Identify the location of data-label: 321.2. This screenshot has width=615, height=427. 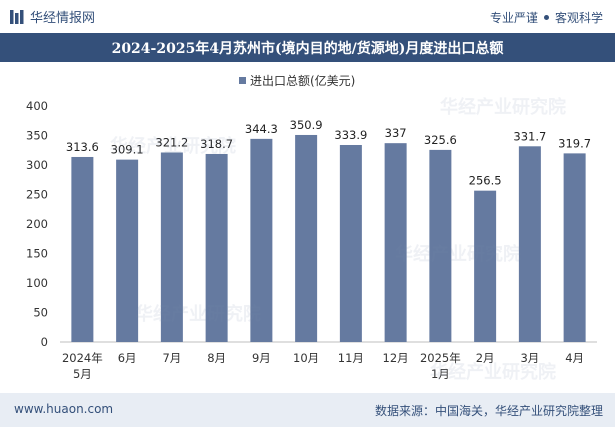
(171, 142).